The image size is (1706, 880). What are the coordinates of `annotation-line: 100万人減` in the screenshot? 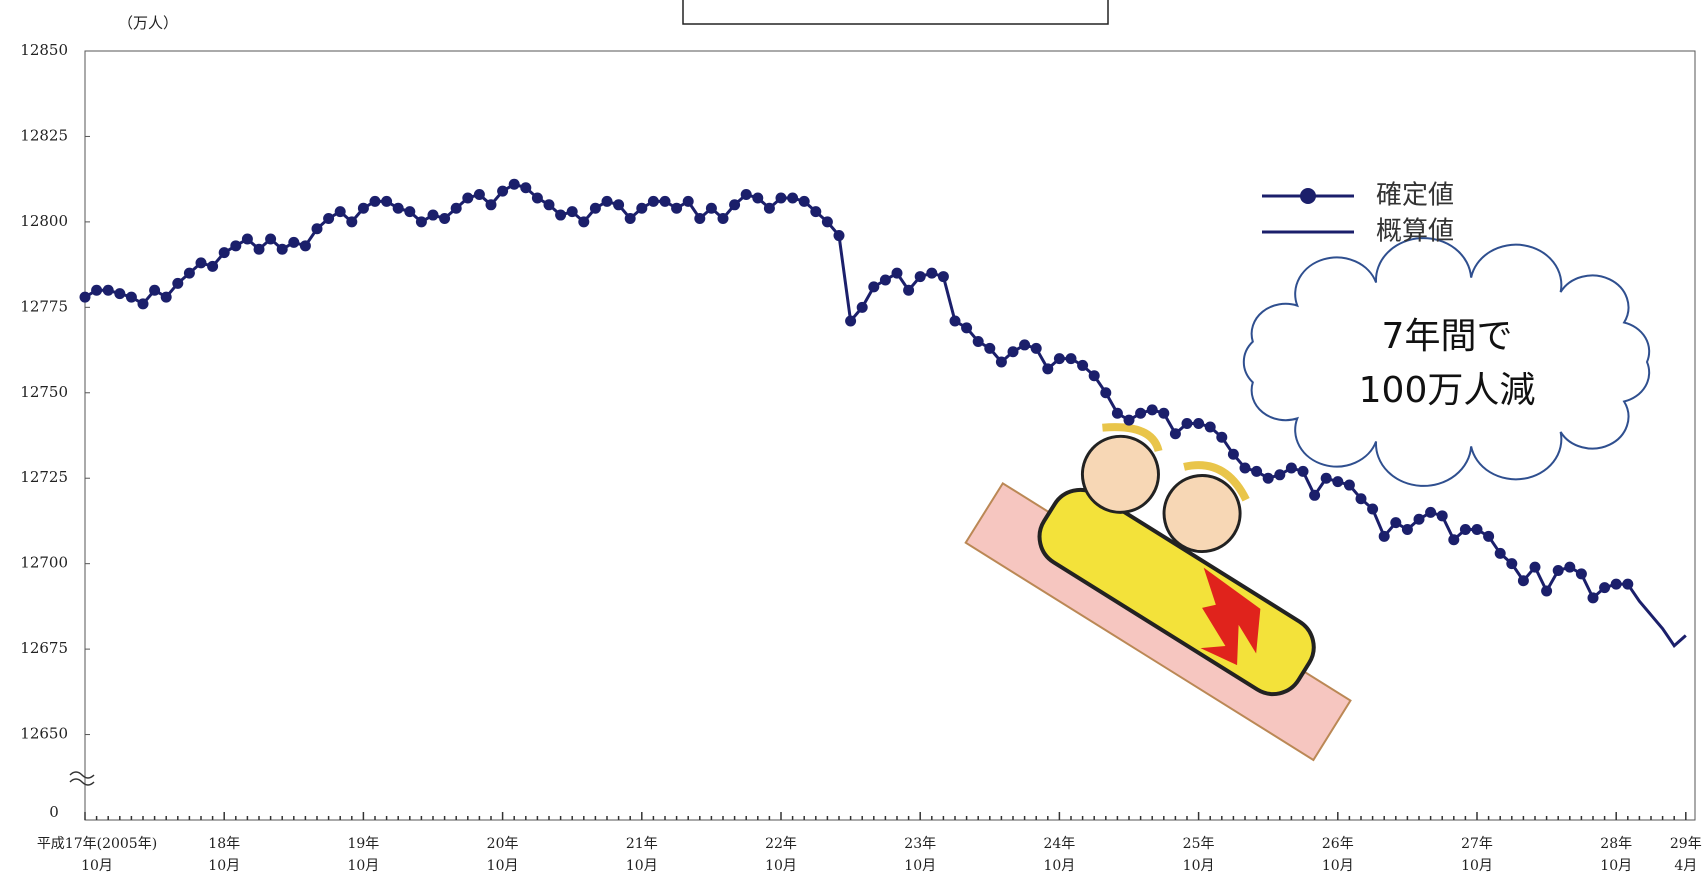 It's located at (1447, 390).